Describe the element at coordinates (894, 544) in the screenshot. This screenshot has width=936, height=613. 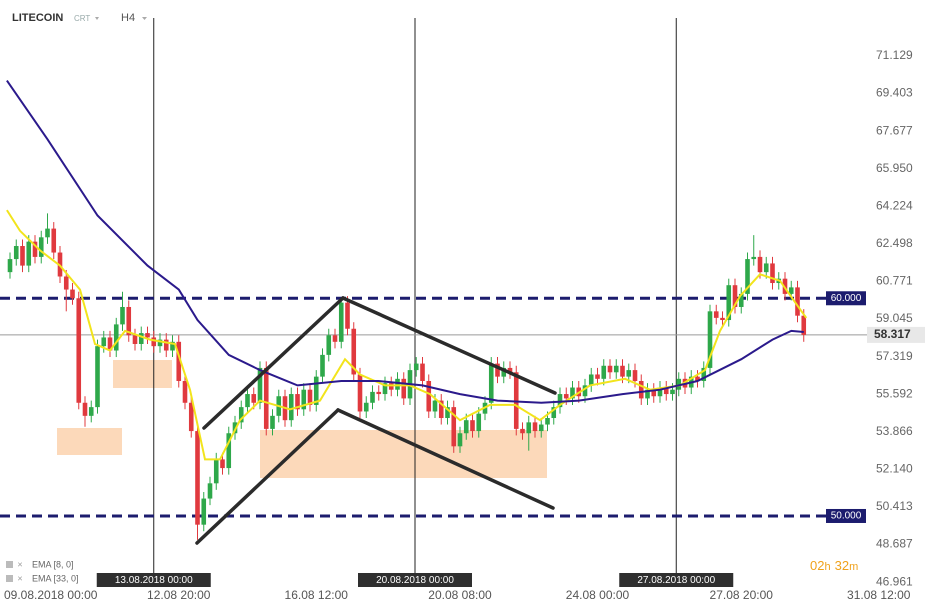
I see `y-tick-label: 48.687` at that location.